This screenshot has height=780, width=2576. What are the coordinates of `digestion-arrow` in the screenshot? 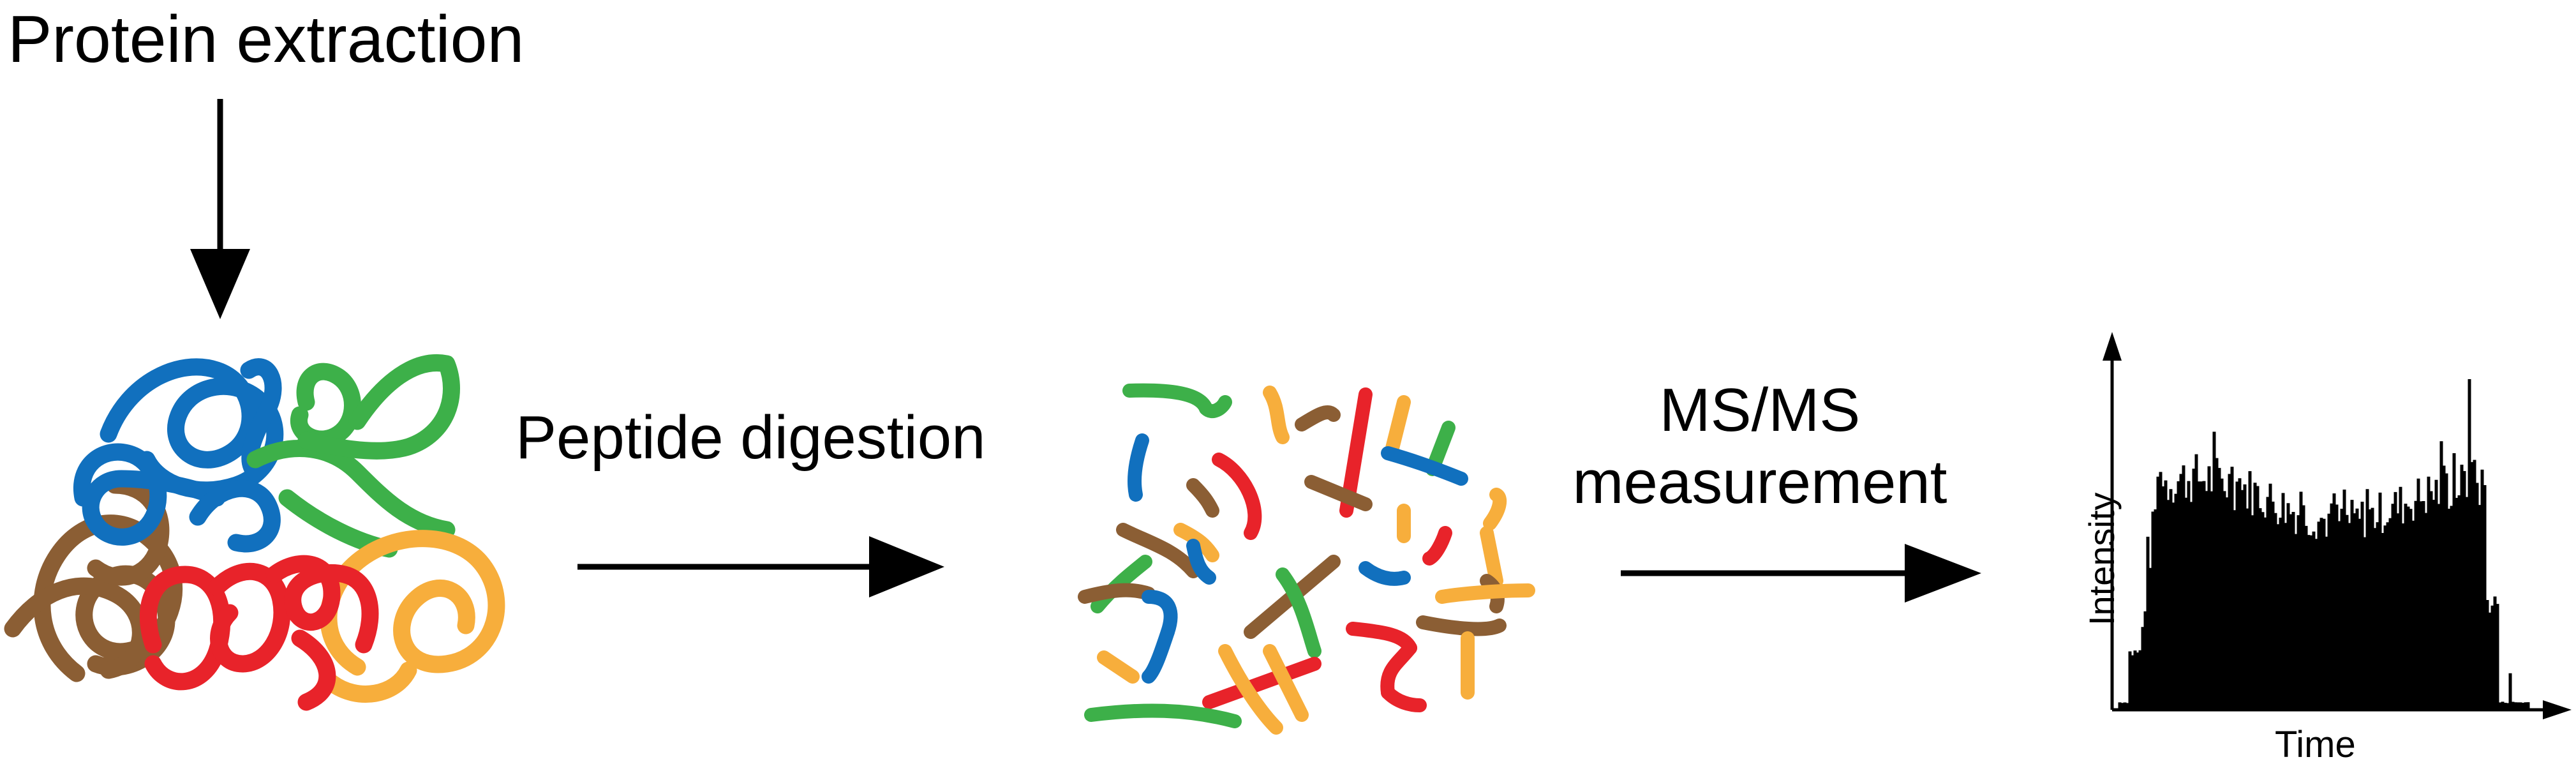 It's located at (760, 566).